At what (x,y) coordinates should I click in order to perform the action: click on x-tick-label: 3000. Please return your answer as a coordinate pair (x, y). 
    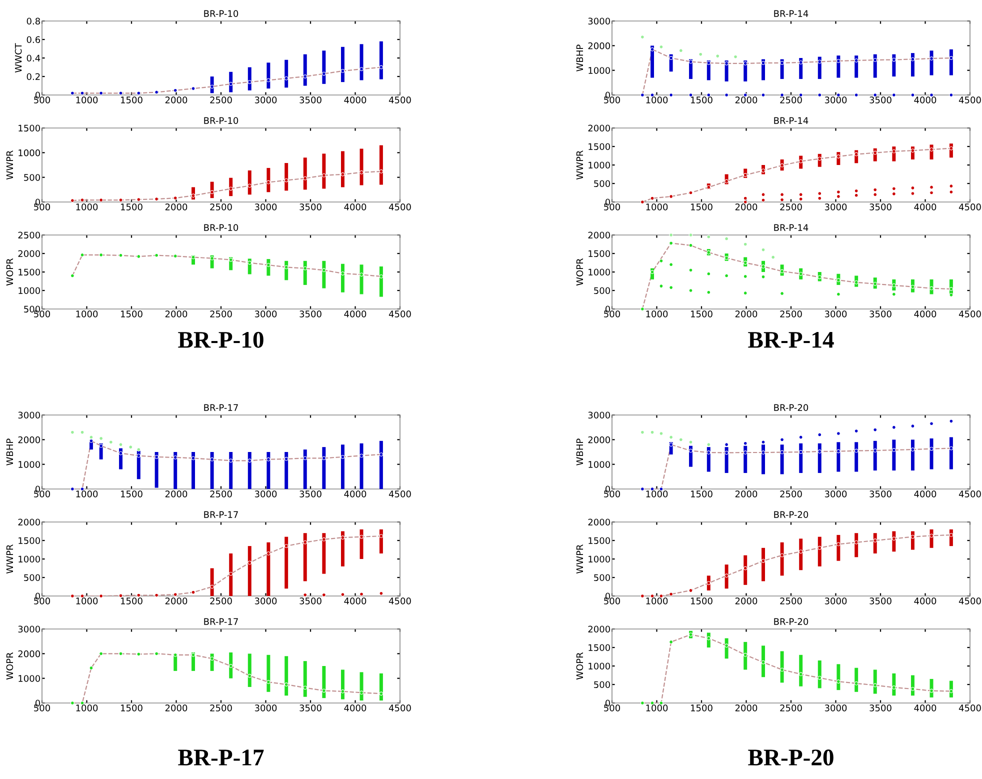
    Looking at the image, I should click on (835, 207).